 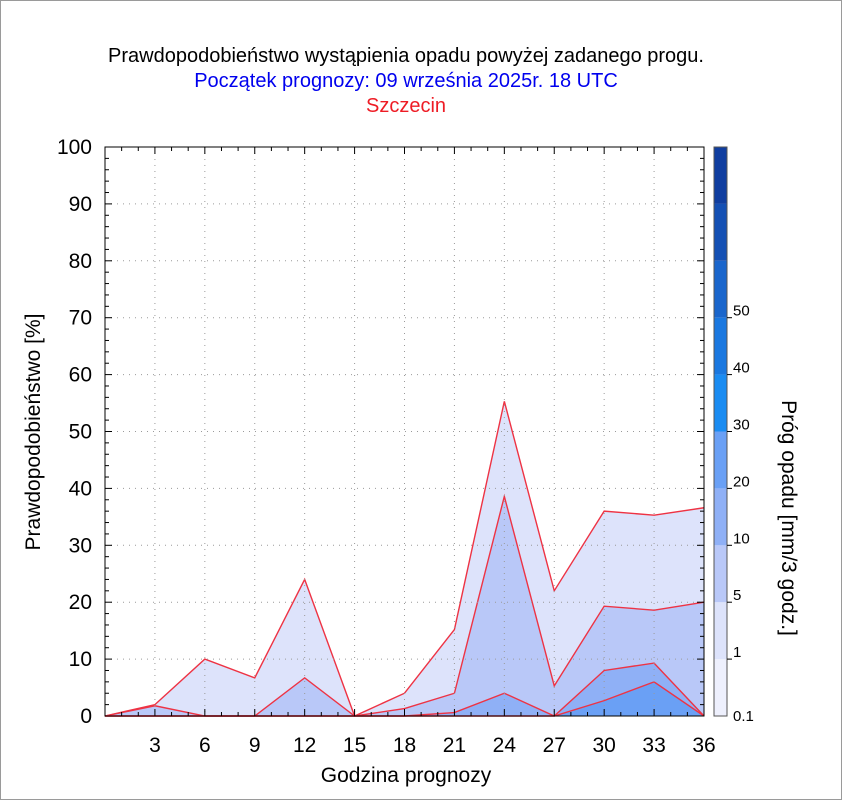 What do you see at coordinates (80, 204) in the screenshot?
I see `y-tick-label: 90` at bounding box center [80, 204].